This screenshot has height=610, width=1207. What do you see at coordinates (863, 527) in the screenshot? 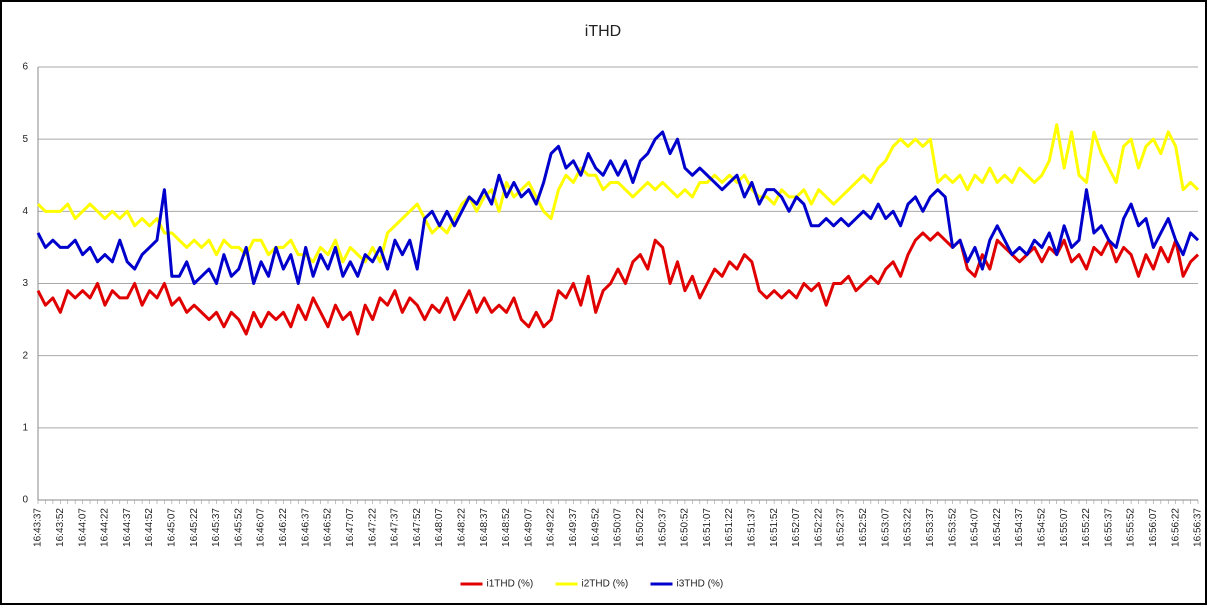
I see `x-tick-label: 16:52:52` at bounding box center [863, 527].